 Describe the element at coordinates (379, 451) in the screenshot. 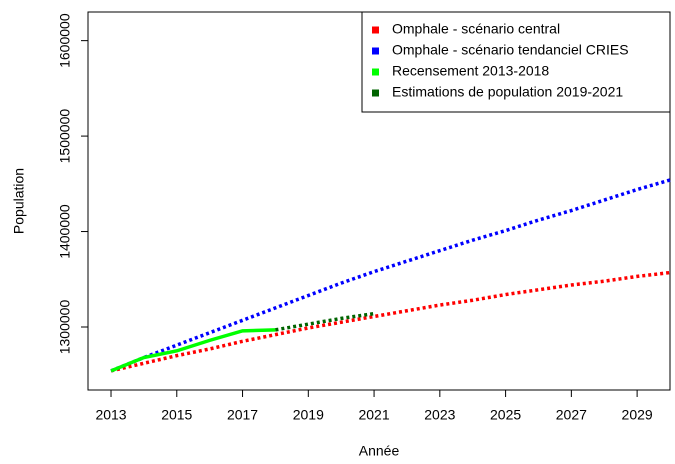

I see `x-axis-label: Année` at that location.